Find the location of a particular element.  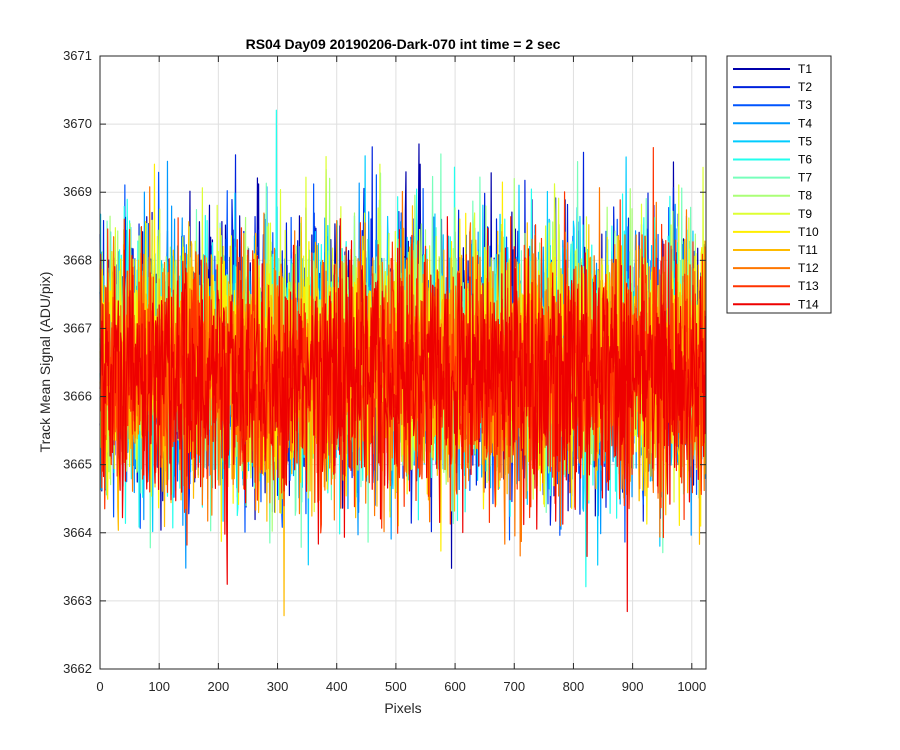

legend-label-t12: T12 is located at coordinates (808, 268).